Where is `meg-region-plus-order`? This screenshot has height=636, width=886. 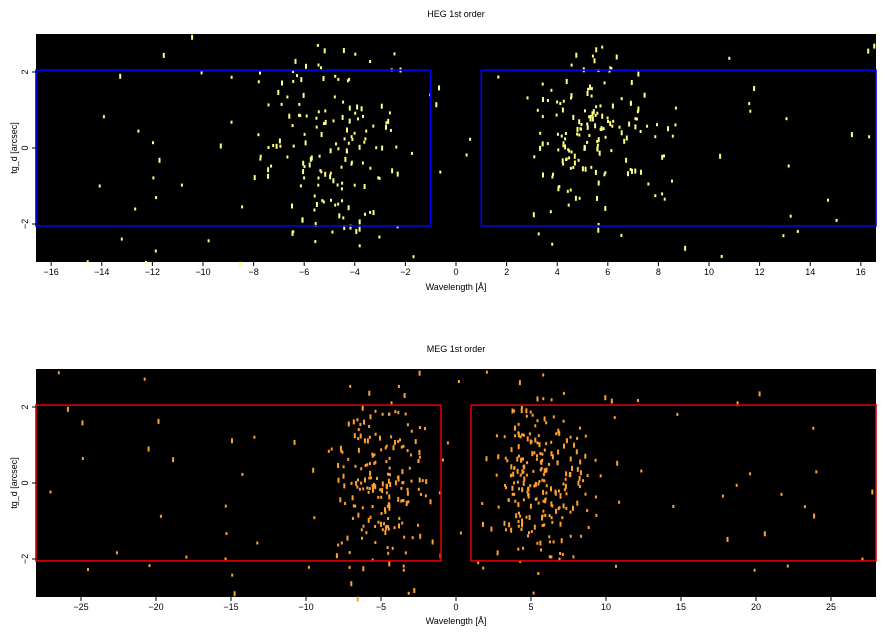 meg-region-plus-order is located at coordinates (673, 483).